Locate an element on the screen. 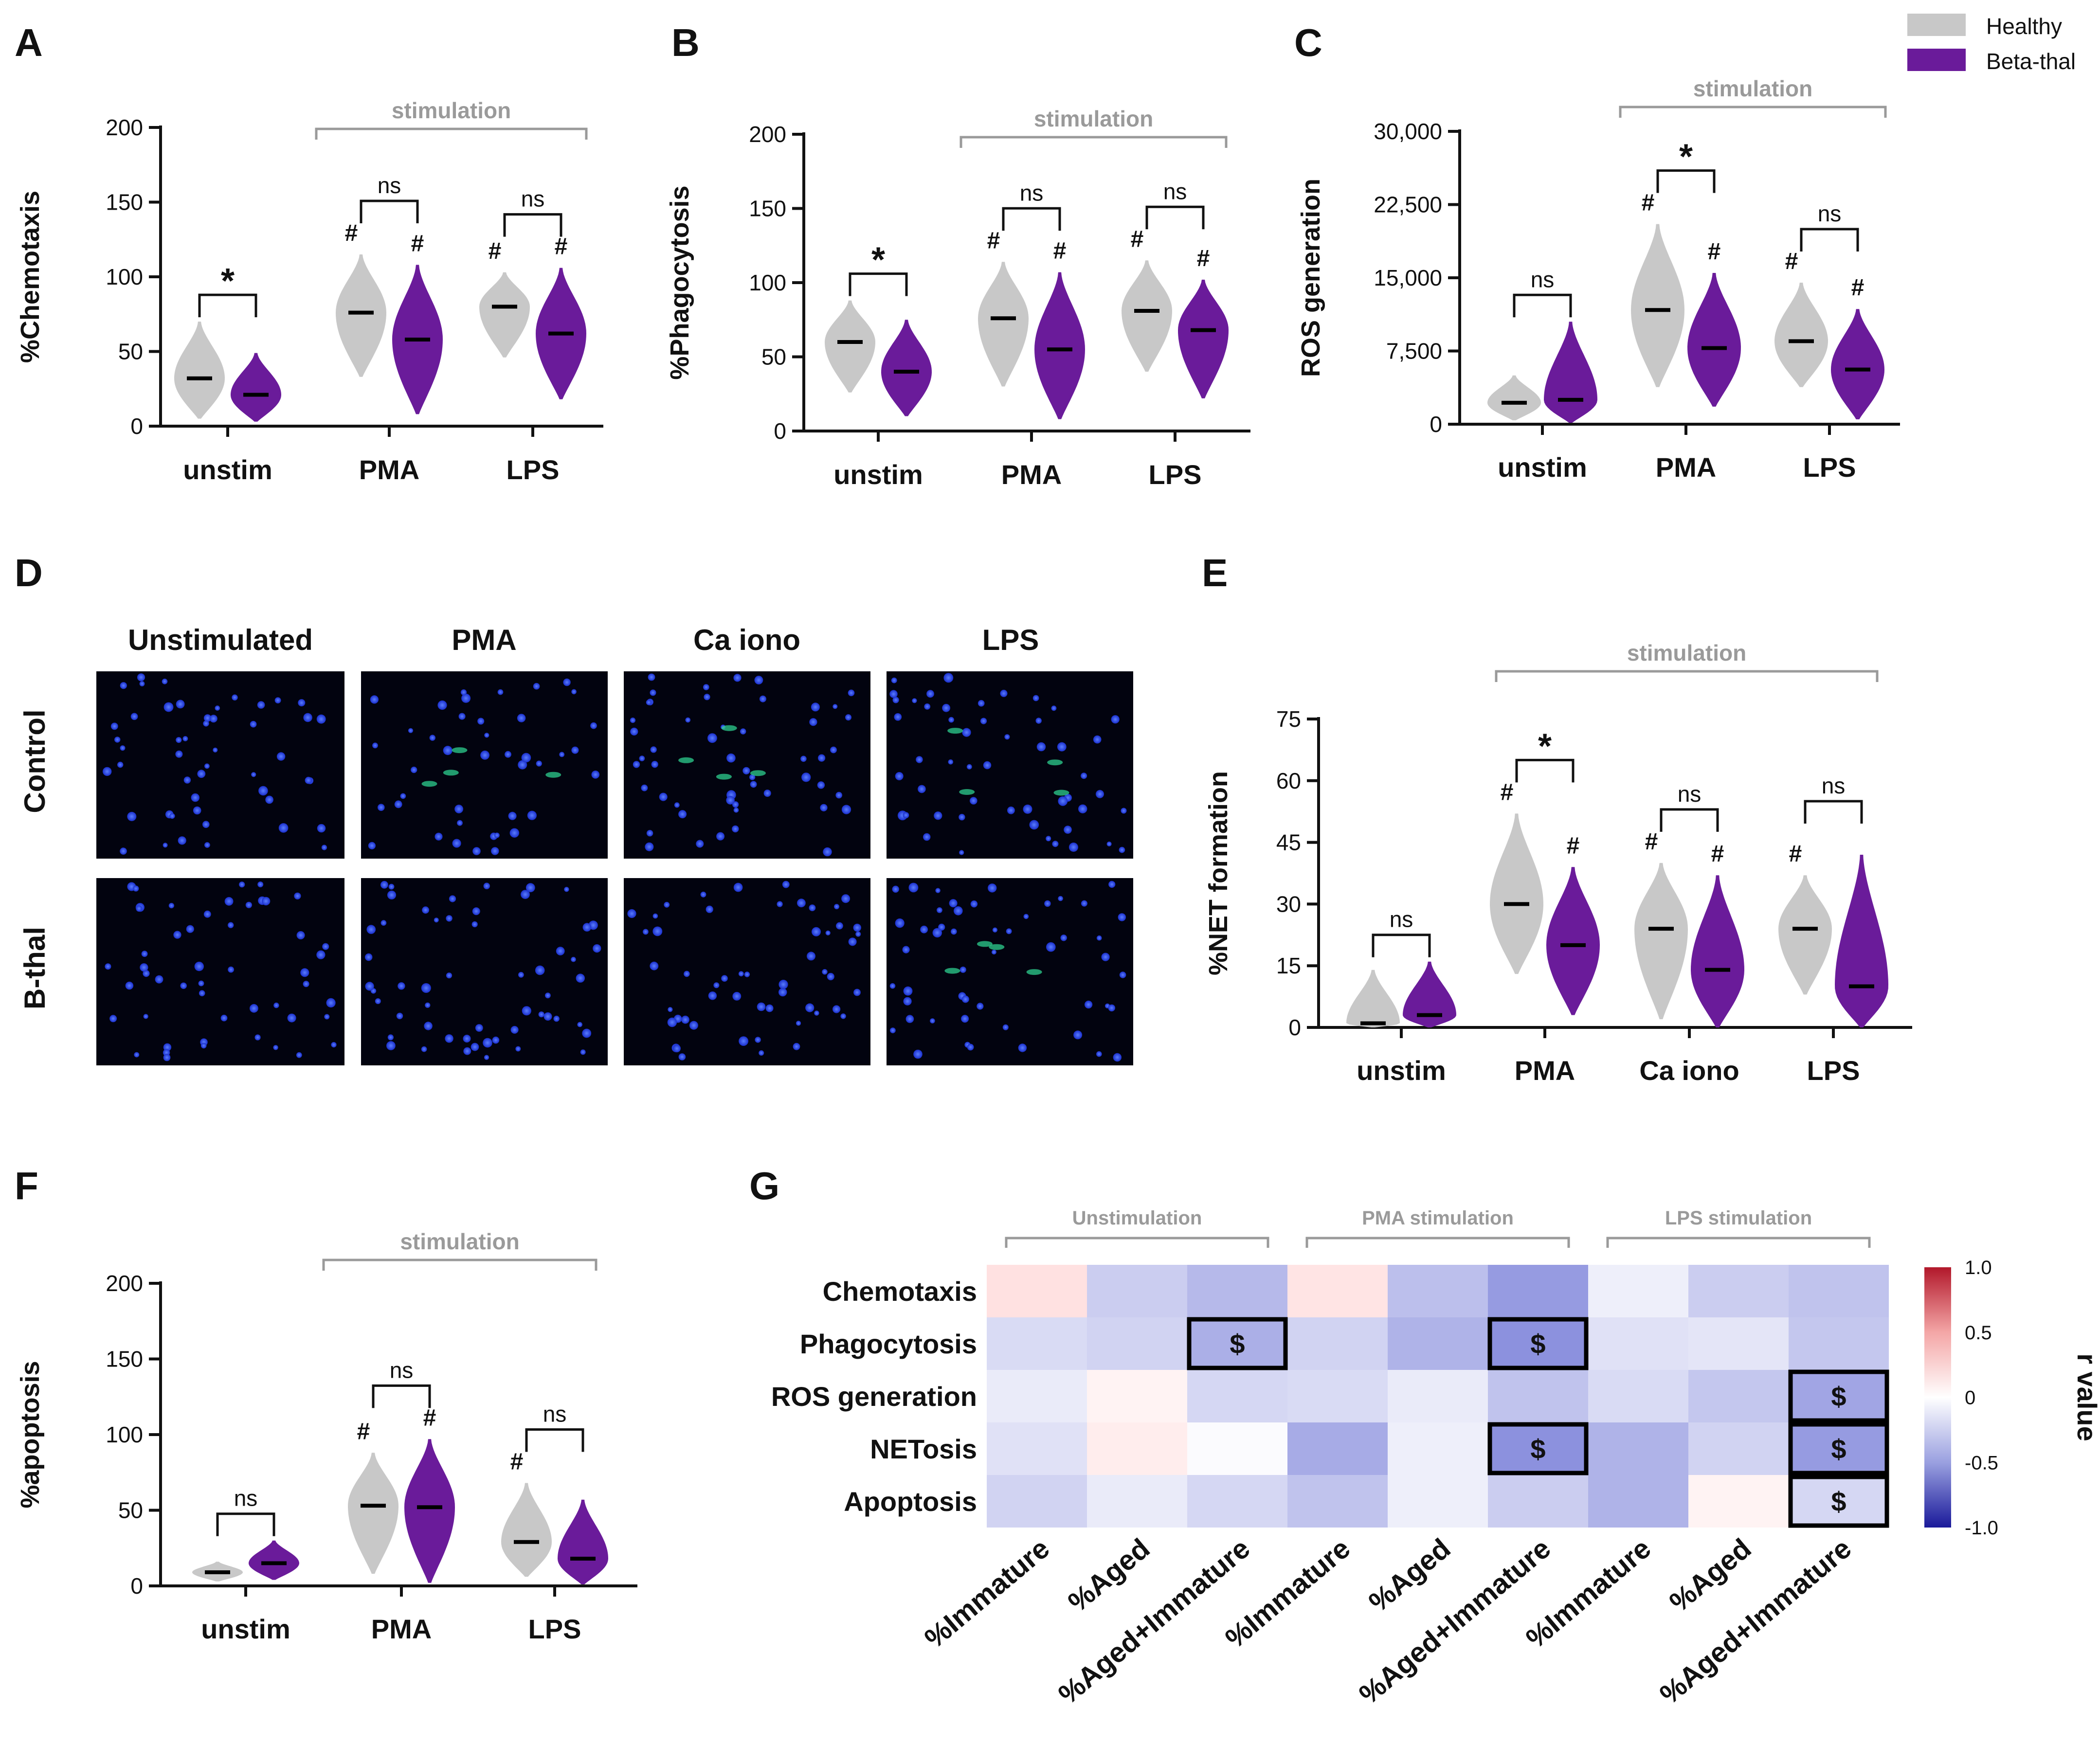 The width and height of the screenshot is (2100, 1762). apoptosis-y-tick-label: 200 is located at coordinates (124, 1283).